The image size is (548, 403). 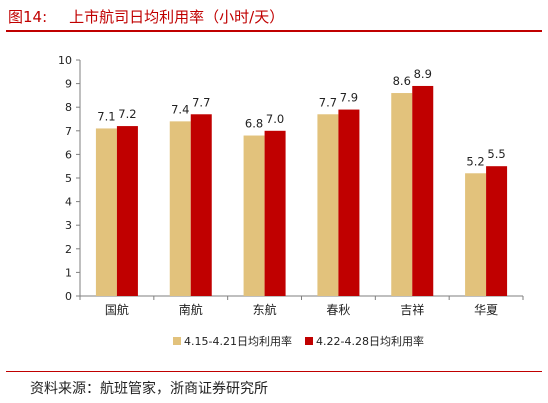 I want to click on y-tick-label: 2, so click(x=68, y=249).